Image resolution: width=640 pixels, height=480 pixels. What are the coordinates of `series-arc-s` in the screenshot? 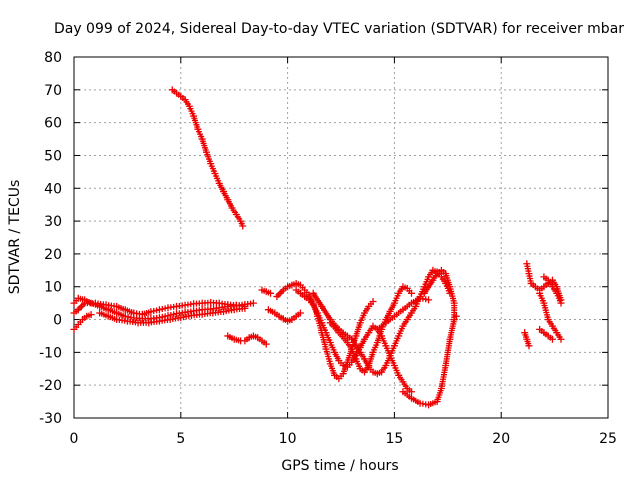 It's located at (546, 334).